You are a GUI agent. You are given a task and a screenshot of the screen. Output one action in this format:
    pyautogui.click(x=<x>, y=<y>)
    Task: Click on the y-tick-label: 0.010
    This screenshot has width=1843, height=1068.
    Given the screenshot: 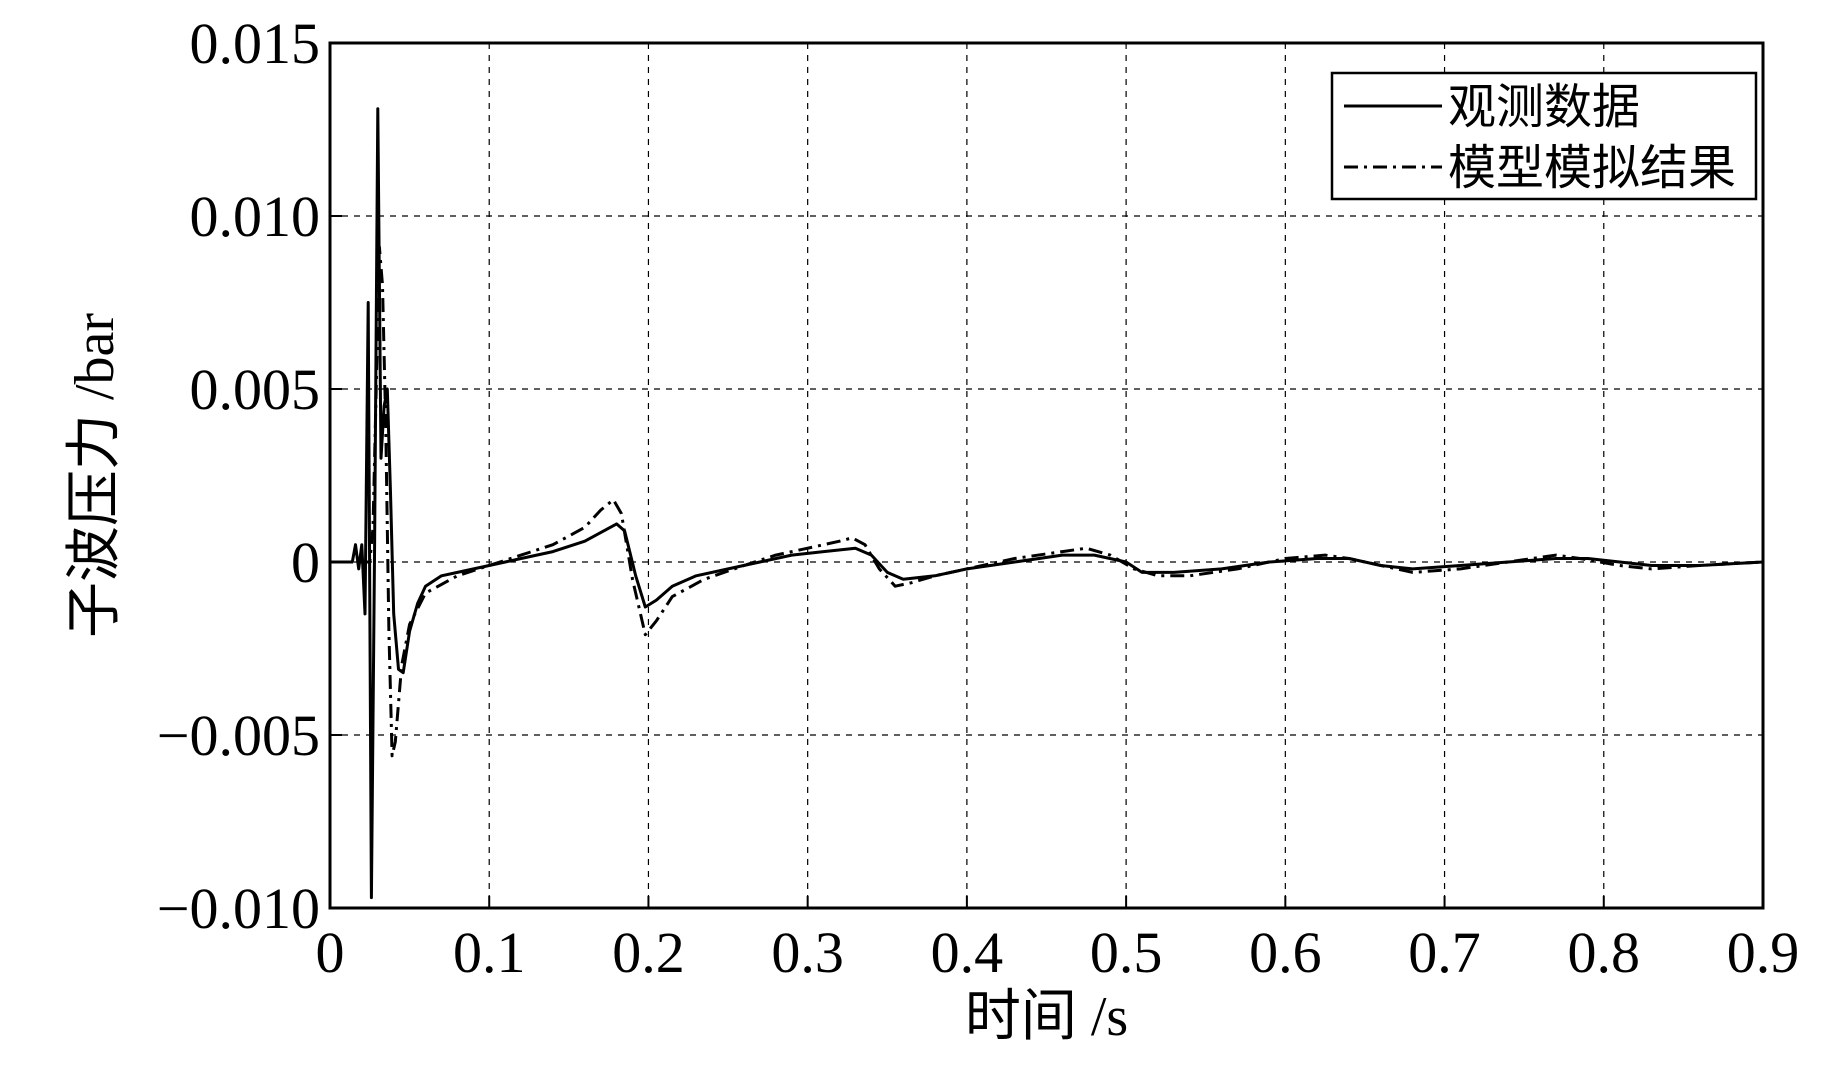 What is the action you would take?
    pyautogui.click(x=255, y=216)
    